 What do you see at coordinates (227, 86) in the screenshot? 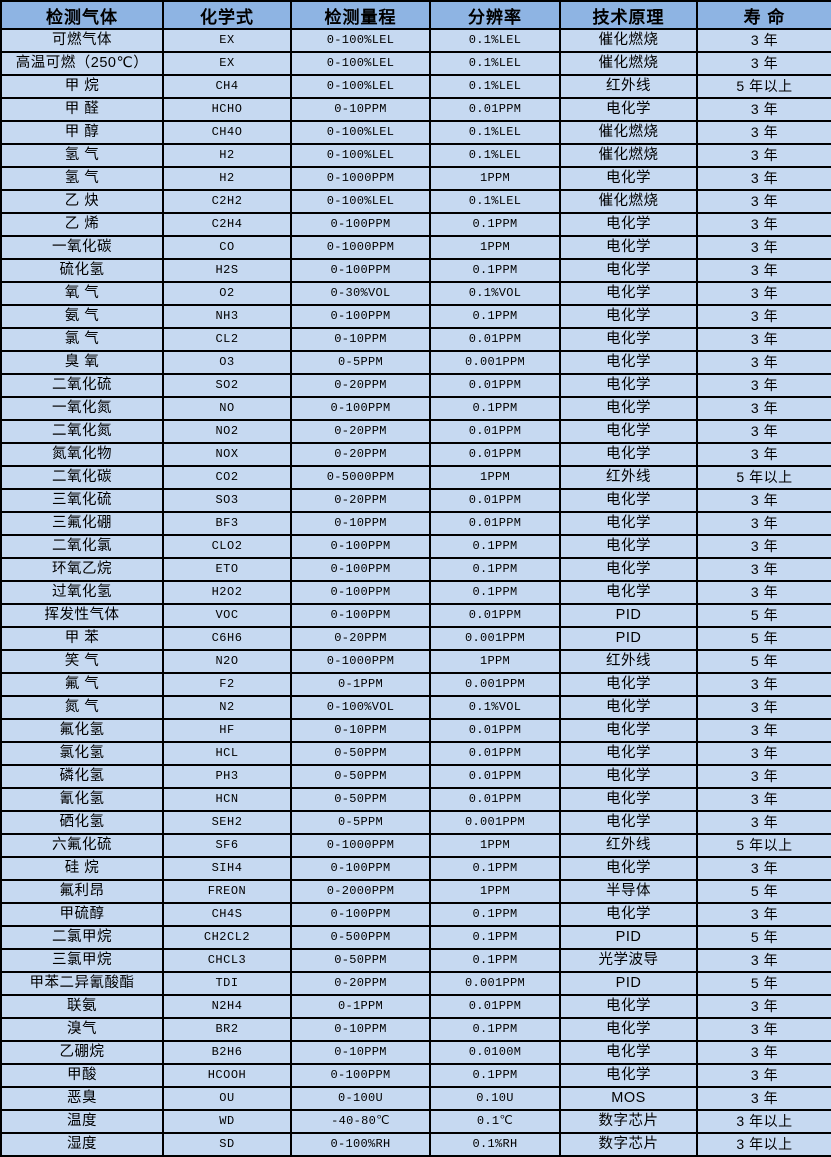
I see `cell-formula: CH4` at bounding box center [227, 86].